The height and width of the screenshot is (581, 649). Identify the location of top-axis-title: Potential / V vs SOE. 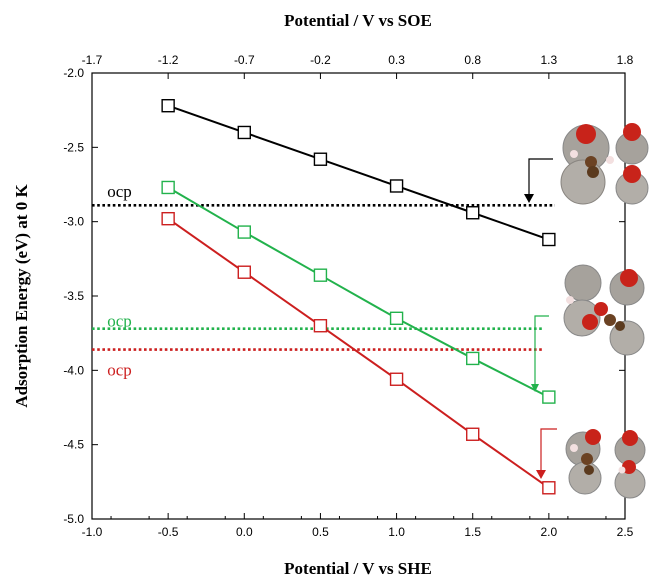
(358, 20).